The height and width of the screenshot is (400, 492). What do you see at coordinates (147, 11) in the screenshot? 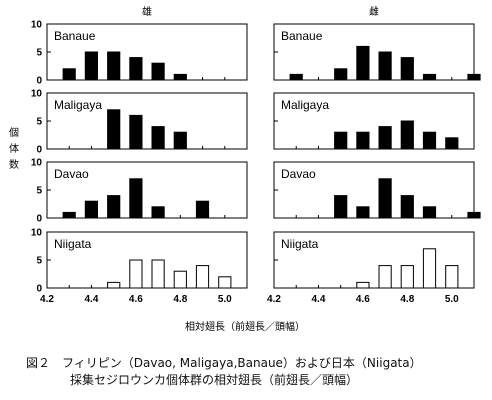
I see `column-title: 雄` at bounding box center [147, 11].